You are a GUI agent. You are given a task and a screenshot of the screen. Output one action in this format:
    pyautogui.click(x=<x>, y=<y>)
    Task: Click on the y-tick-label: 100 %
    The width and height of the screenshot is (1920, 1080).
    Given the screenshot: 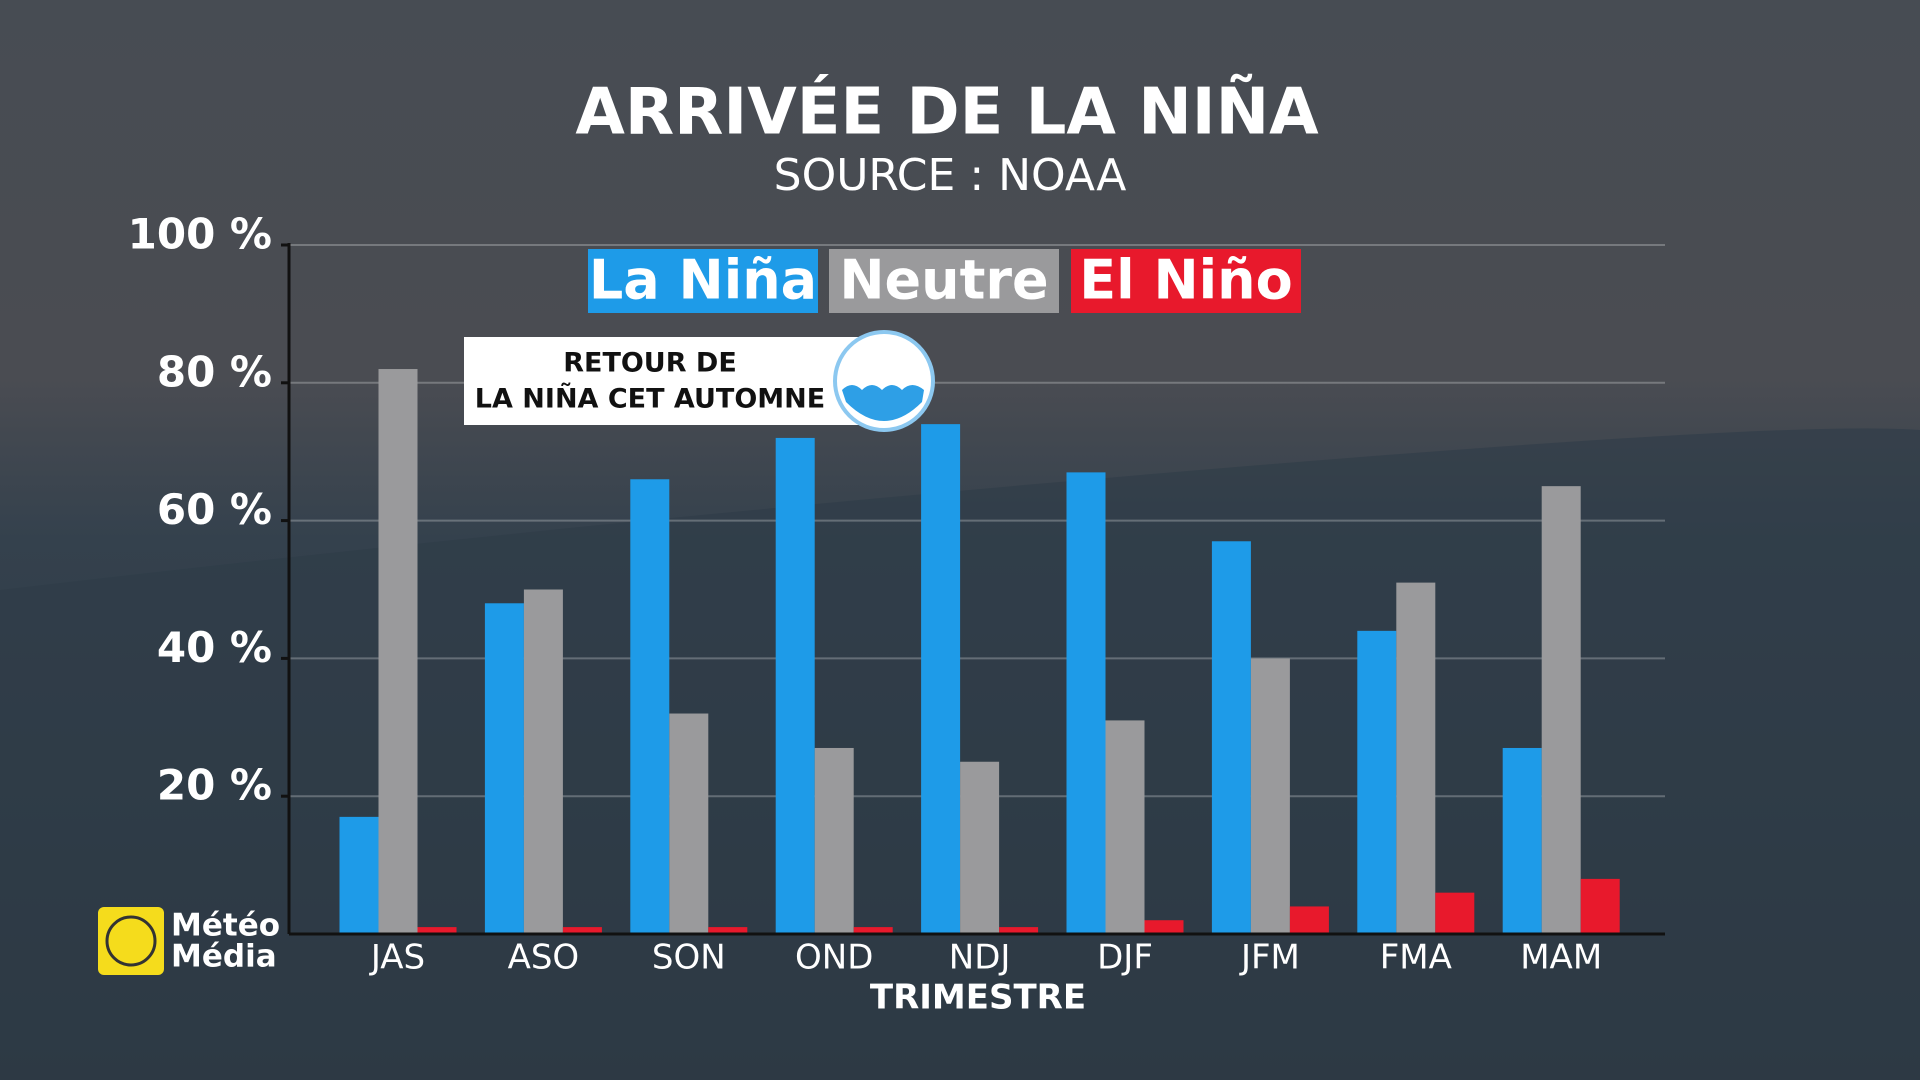 What is the action you would take?
    pyautogui.click(x=200, y=234)
    